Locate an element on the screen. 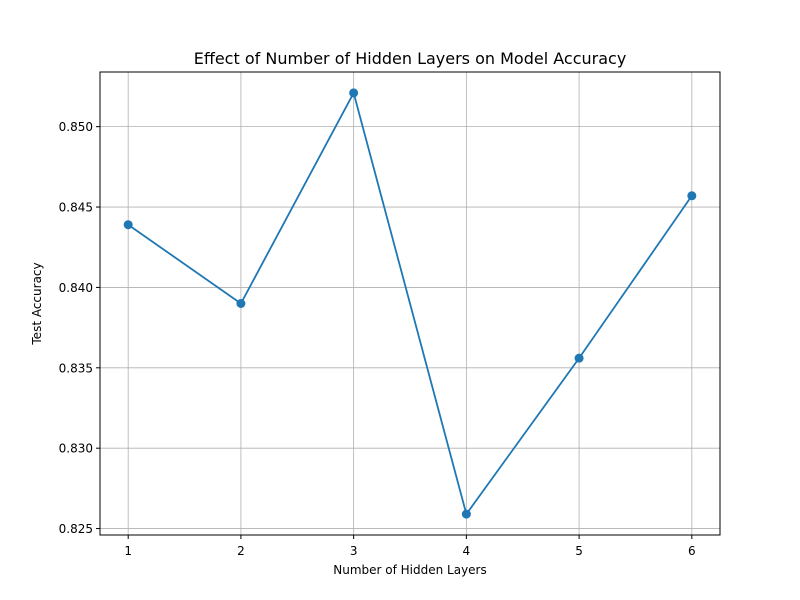 The image size is (800, 600). y-tick-label: 0.830 is located at coordinates (76, 449).